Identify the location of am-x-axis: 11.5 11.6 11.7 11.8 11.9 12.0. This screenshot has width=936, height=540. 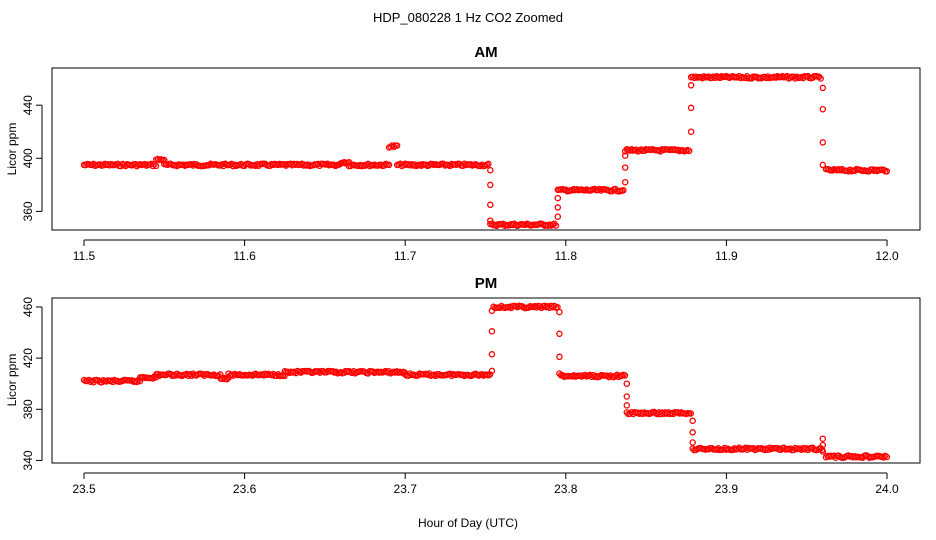
(486, 251).